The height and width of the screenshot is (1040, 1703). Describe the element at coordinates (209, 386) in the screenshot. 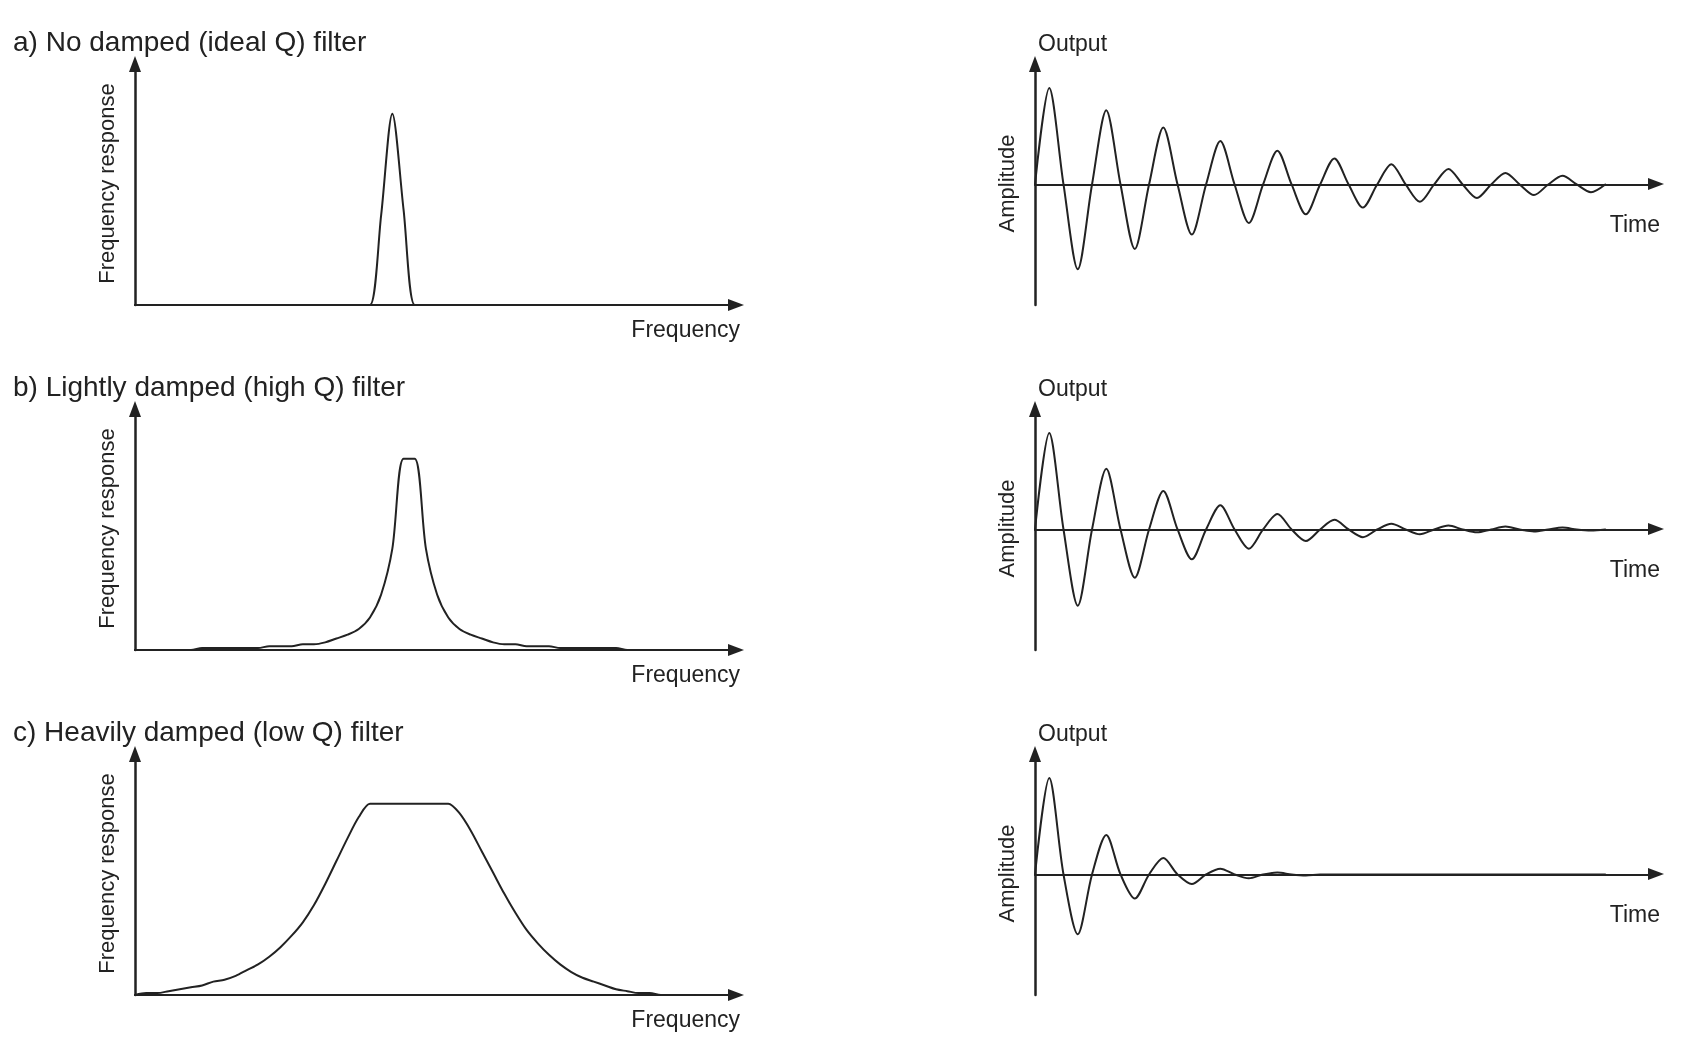

I see `chart-title: b) Lightly damped (high Q) filter` at that location.